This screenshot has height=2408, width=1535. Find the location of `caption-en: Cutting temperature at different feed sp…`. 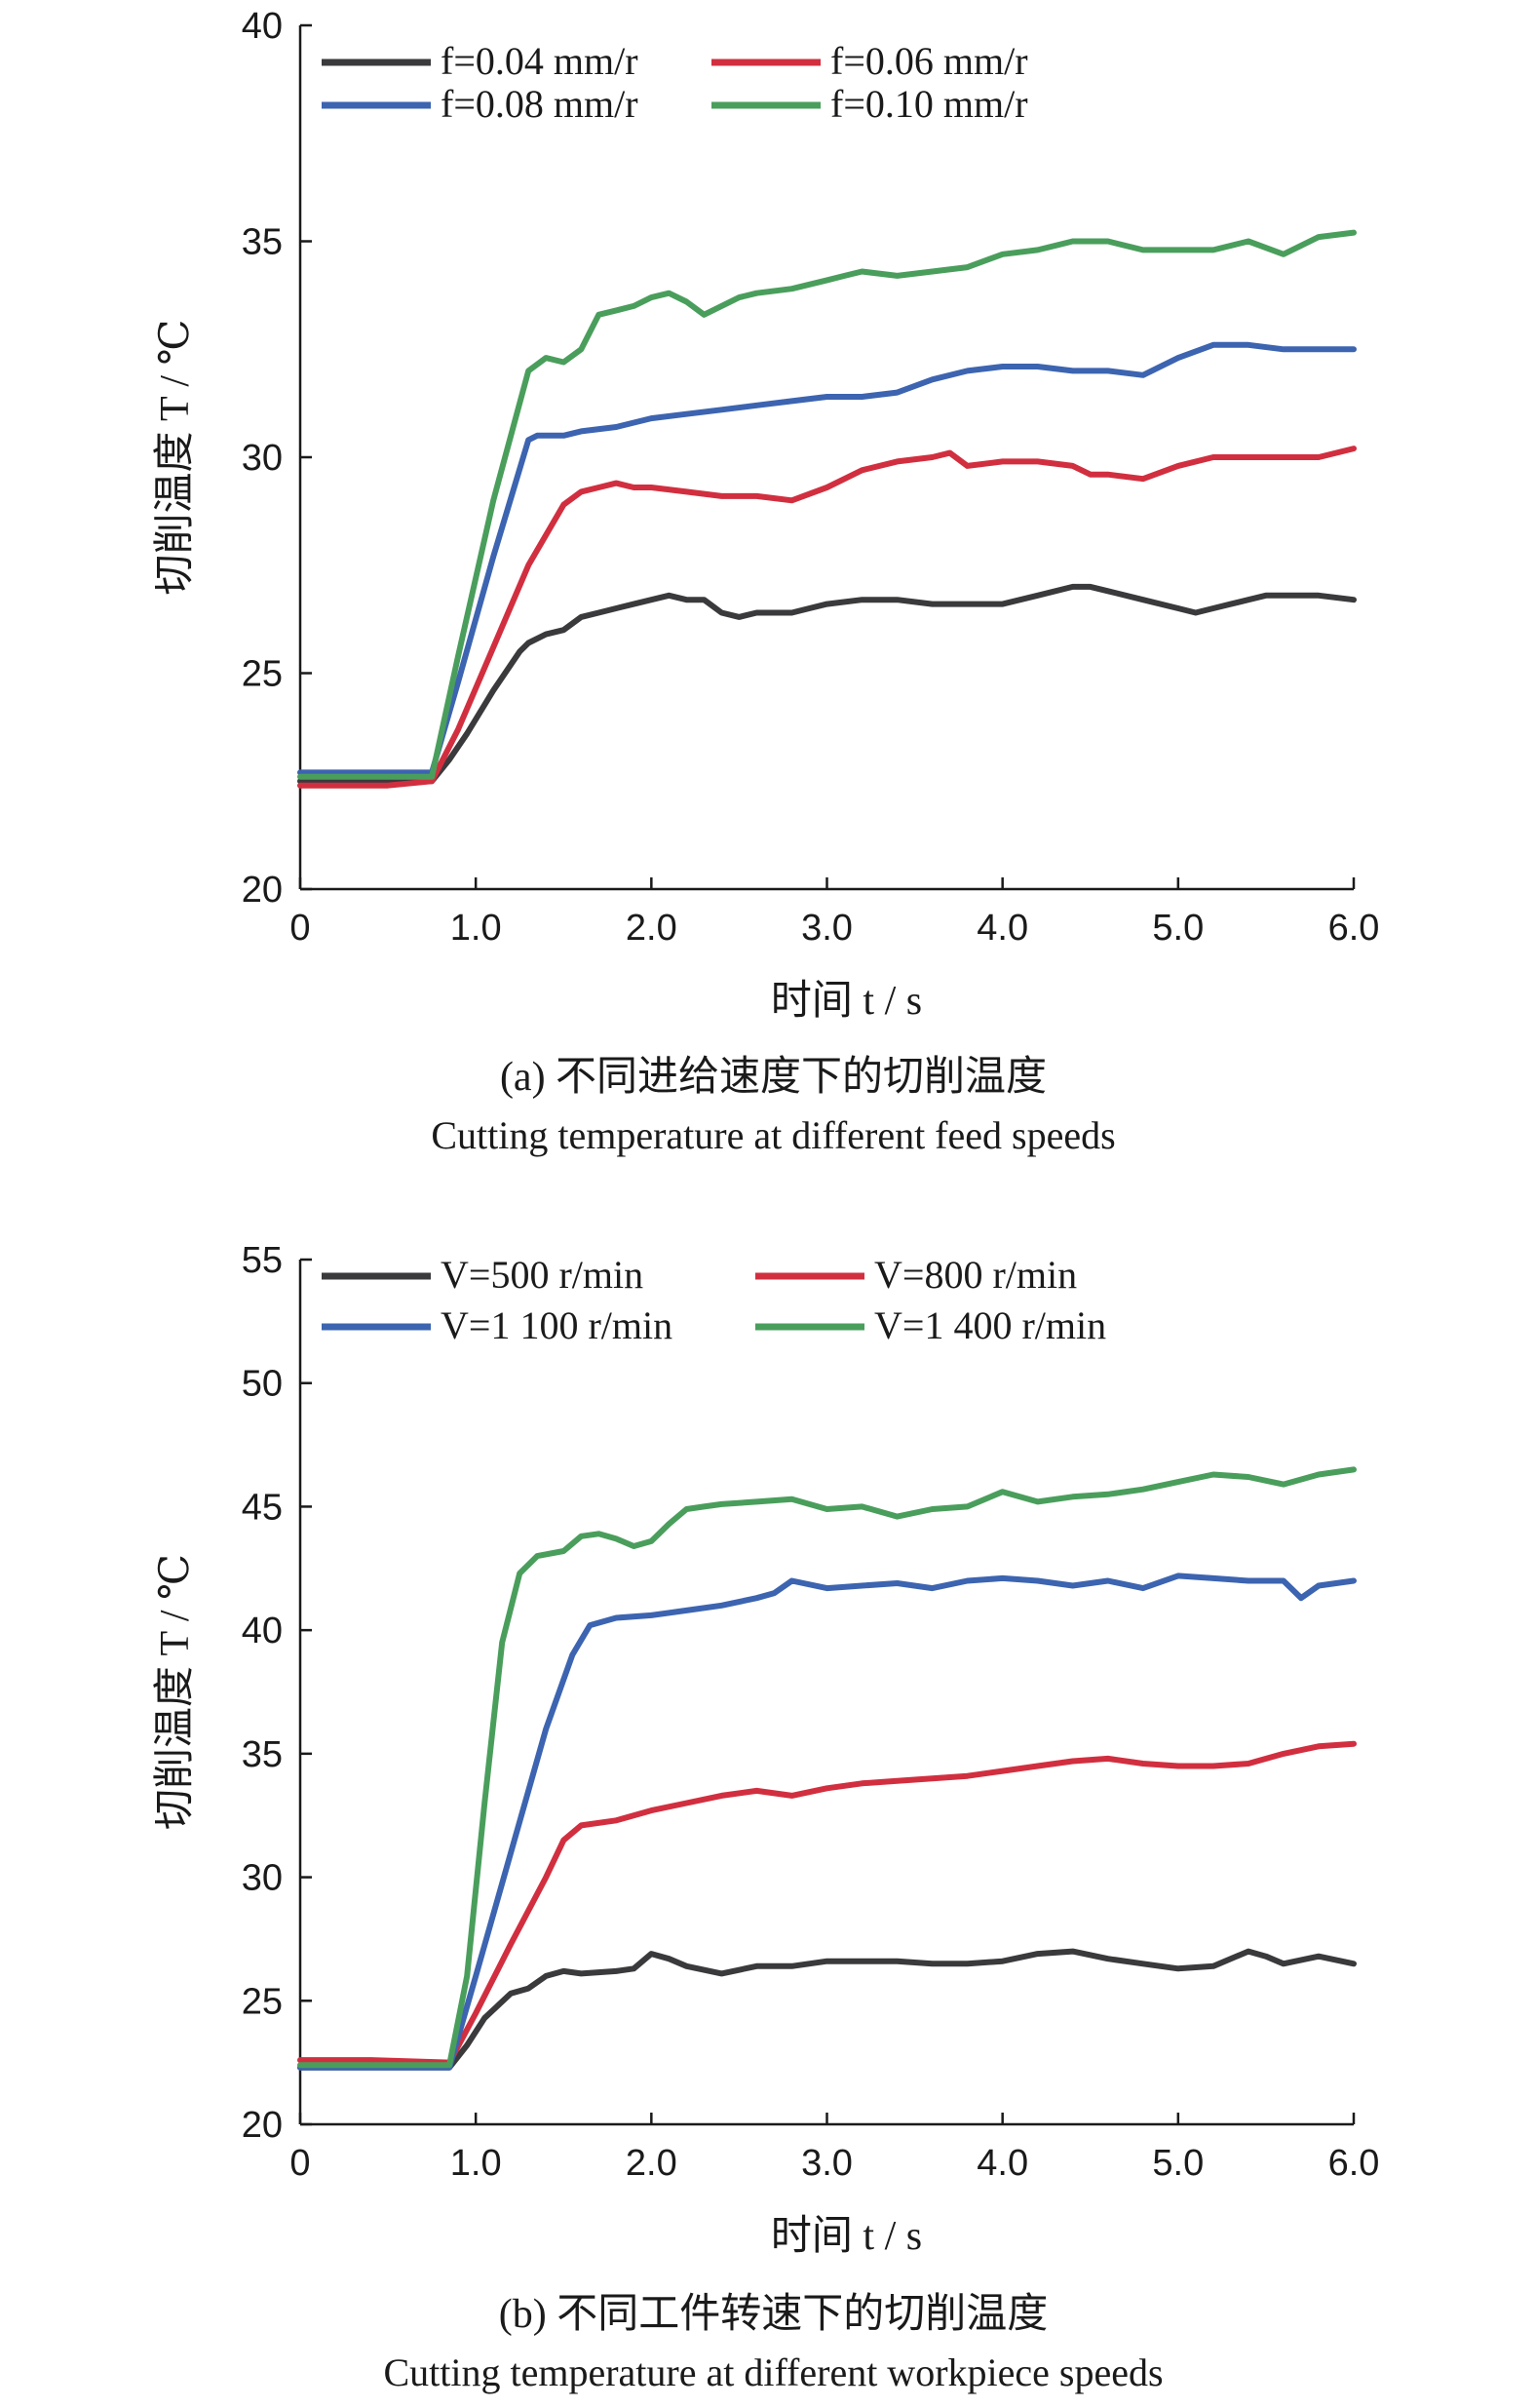

caption-en: Cutting temperature at different feed sp… is located at coordinates (773, 1135).